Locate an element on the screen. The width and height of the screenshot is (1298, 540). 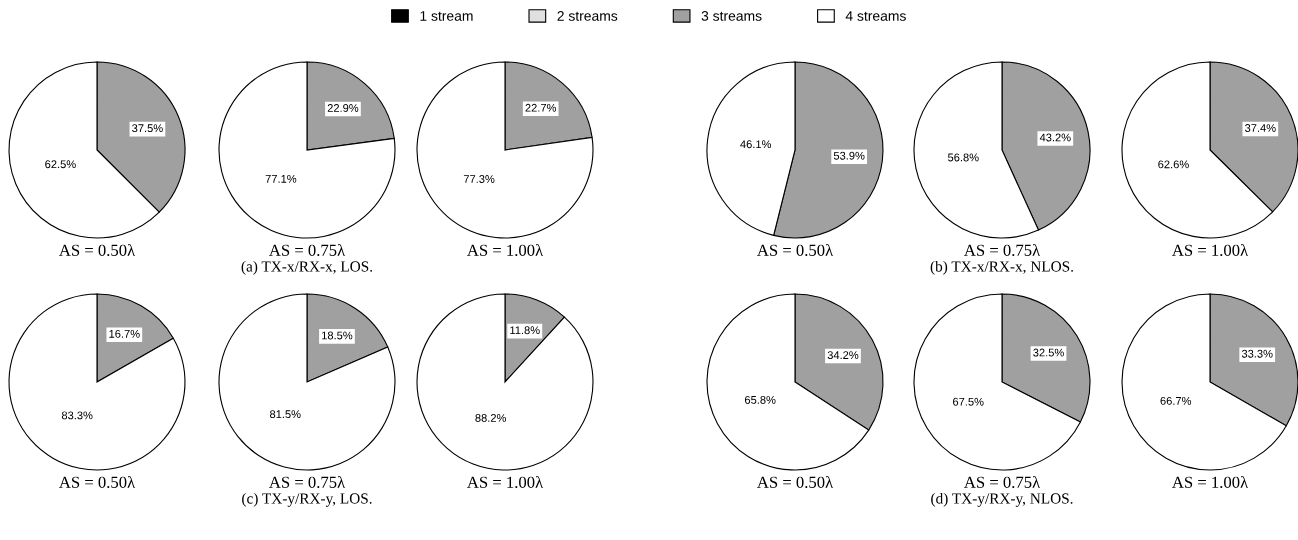
legend-label: 2 streams is located at coordinates (587, 16).